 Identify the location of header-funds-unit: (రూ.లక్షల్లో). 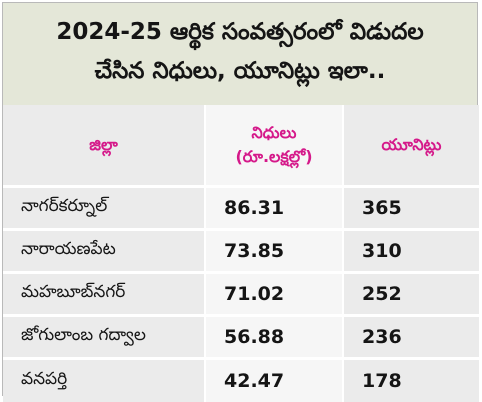
(274, 156).